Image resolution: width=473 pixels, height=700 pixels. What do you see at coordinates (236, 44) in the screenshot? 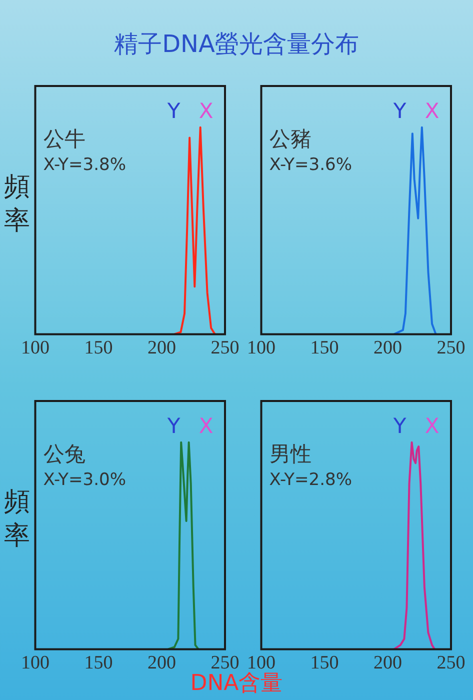
I see `chart-title: 精子DNA螢光含量分布` at bounding box center [236, 44].